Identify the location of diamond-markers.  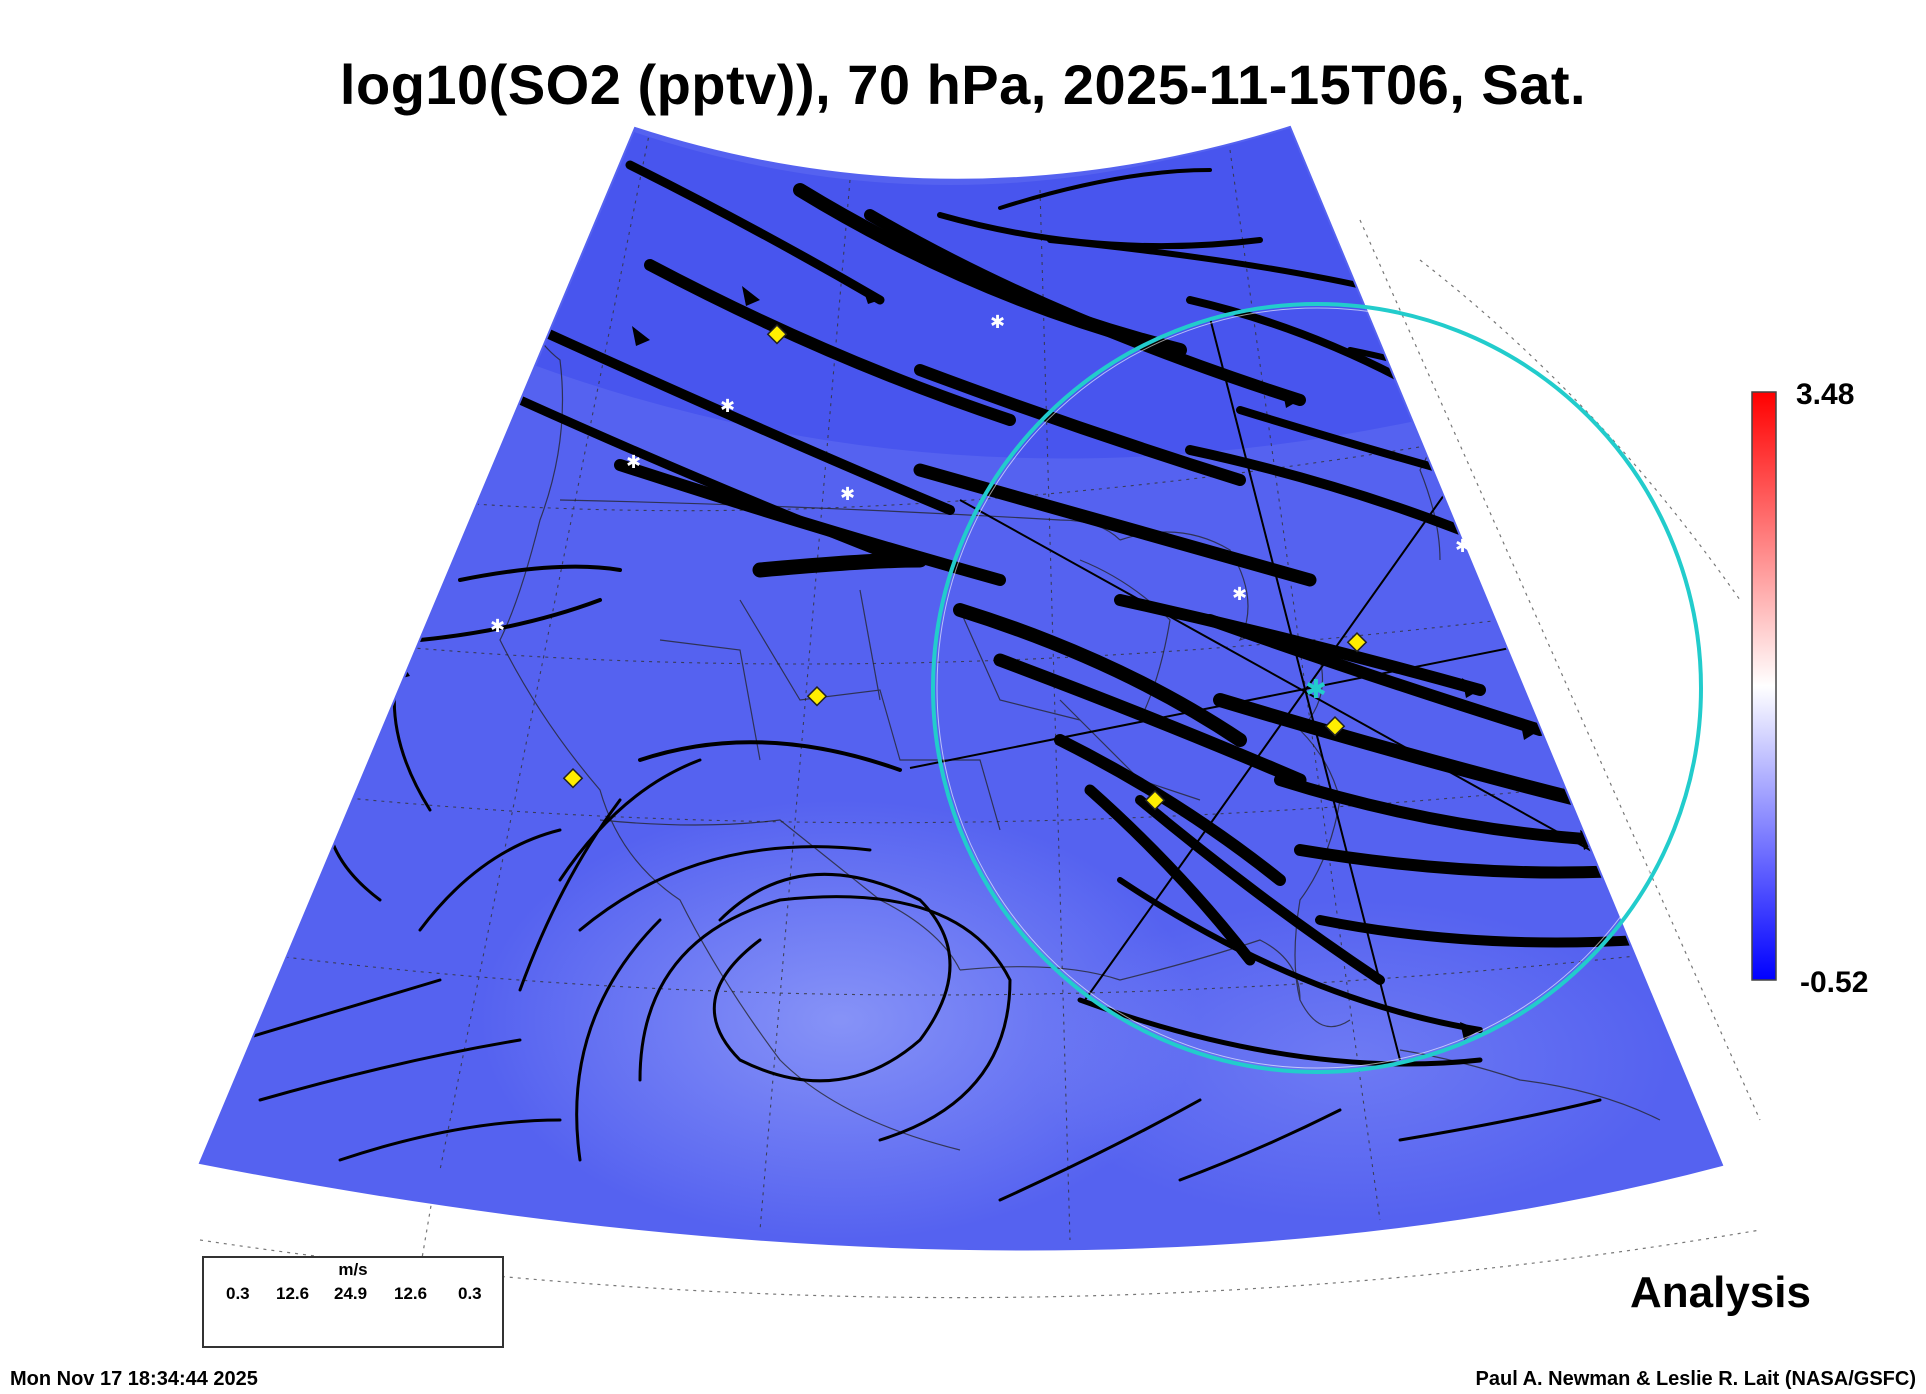
(965, 567).